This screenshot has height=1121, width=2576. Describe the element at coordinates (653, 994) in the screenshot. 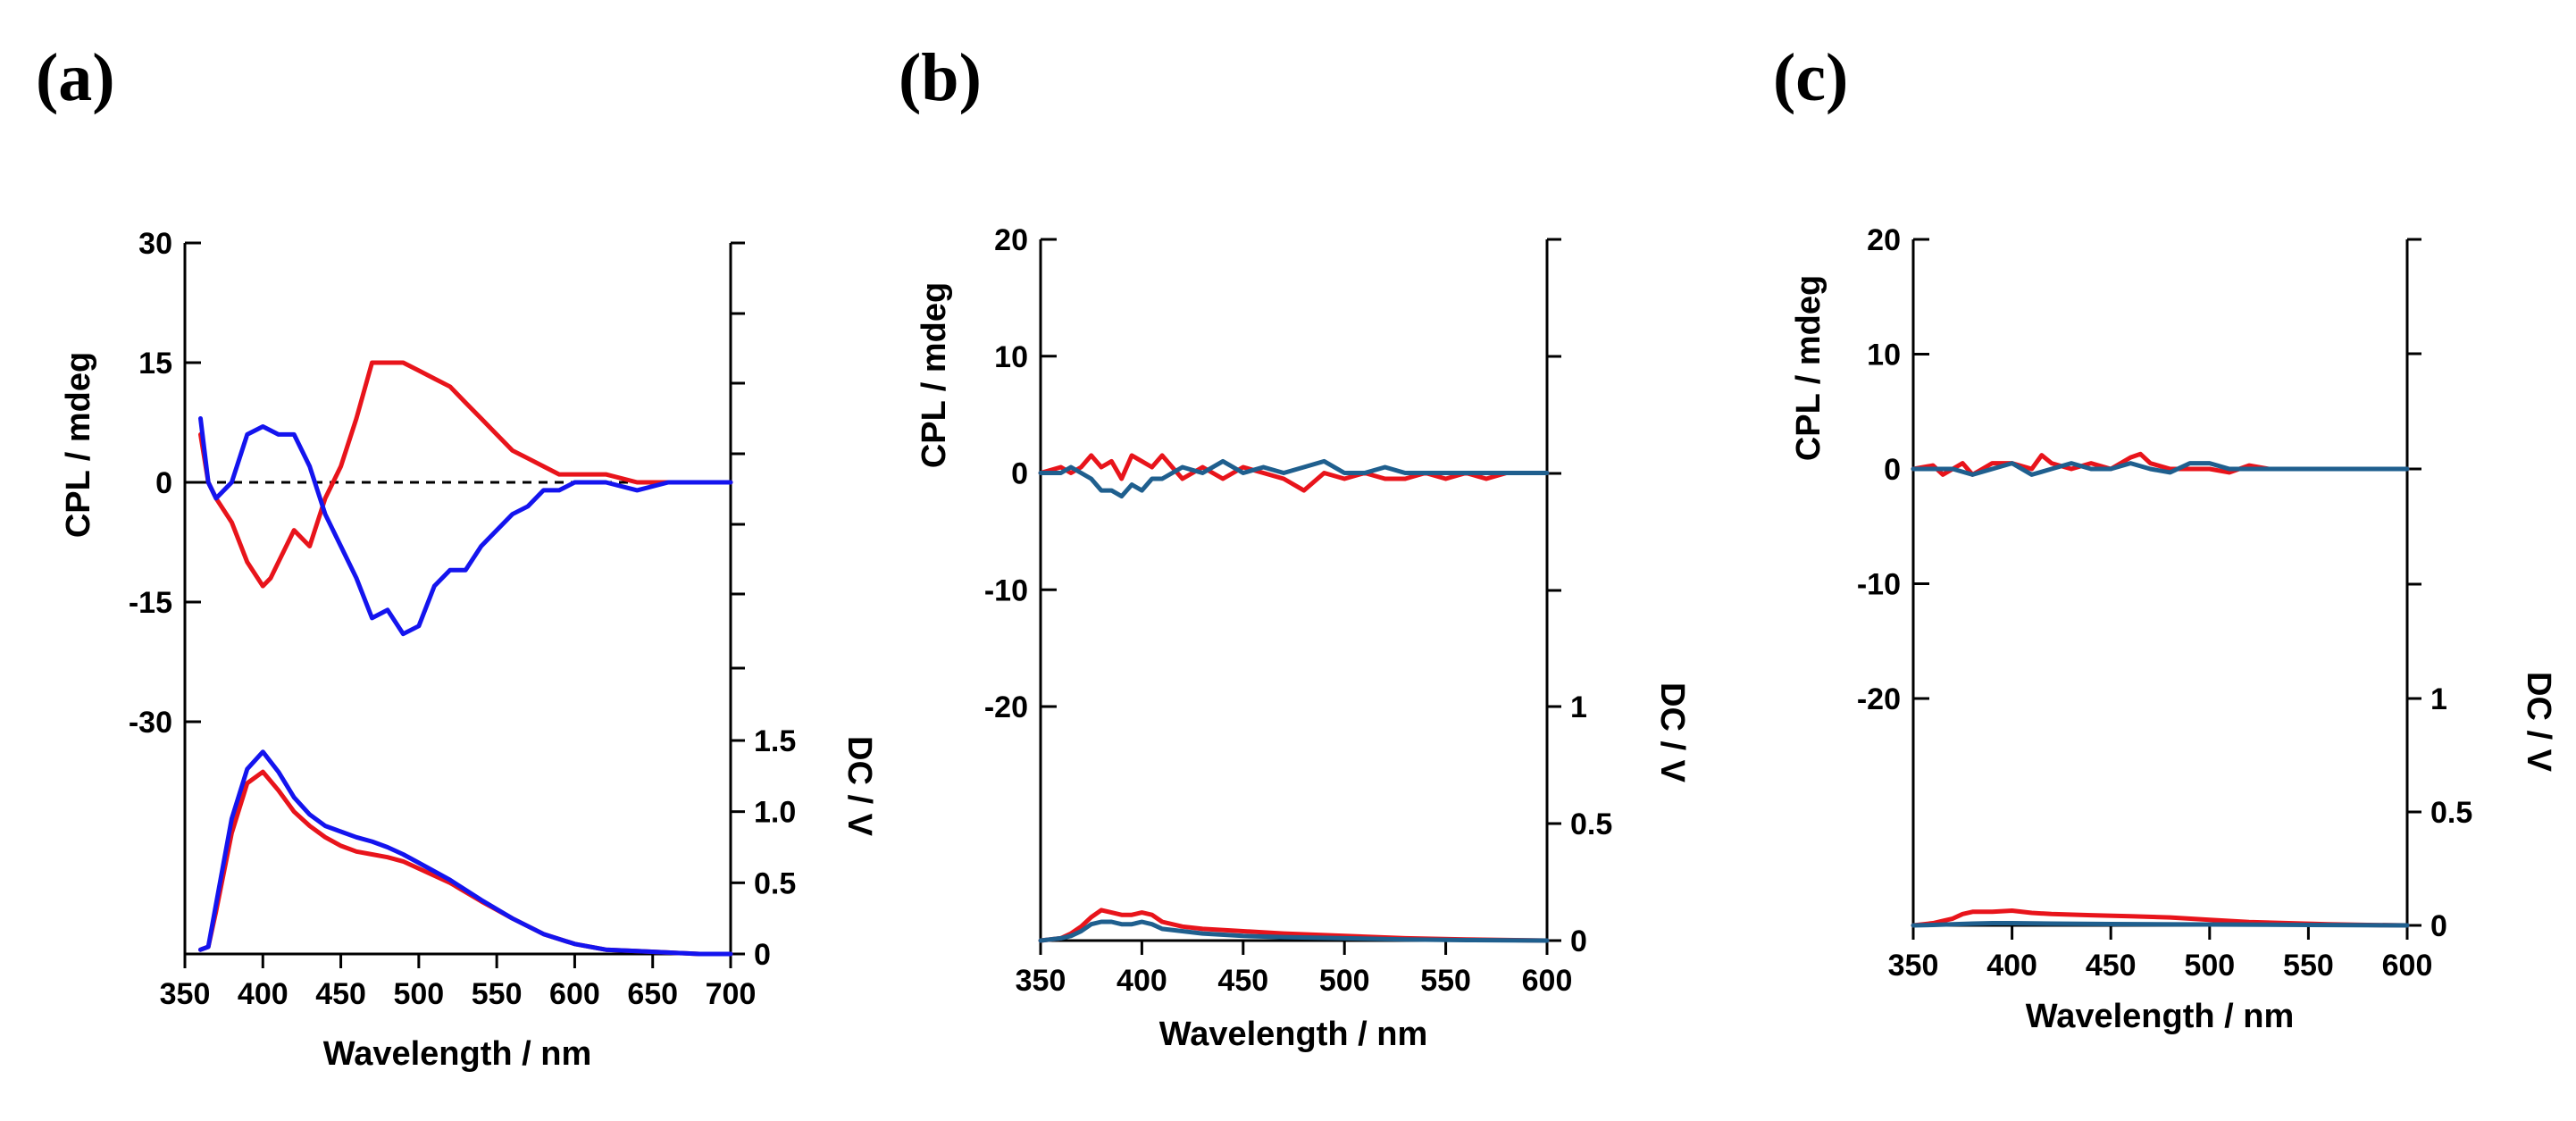

I see `x-tick-label: 650` at that location.